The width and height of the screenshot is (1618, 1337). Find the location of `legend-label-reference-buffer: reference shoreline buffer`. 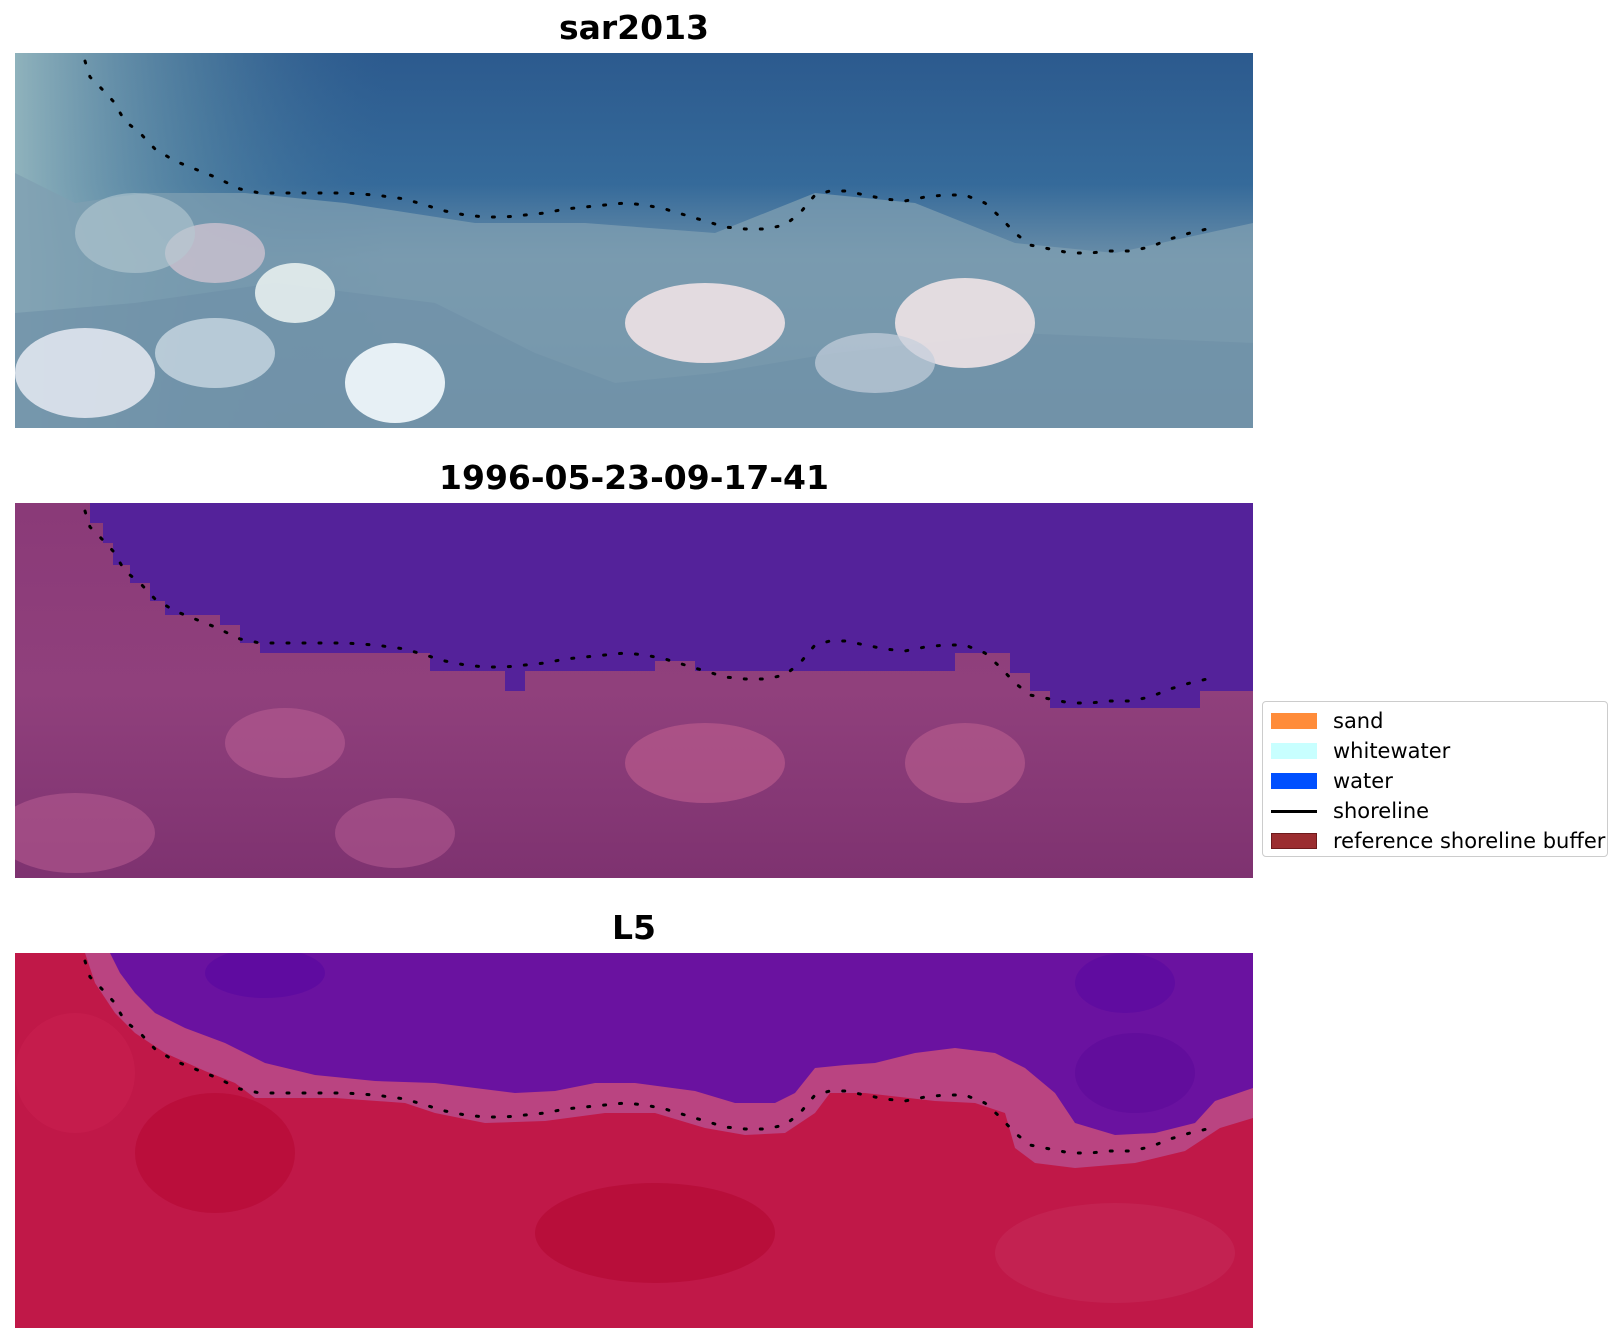

legend-label-reference-buffer: reference shoreline buffer is located at coordinates (1469, 841).